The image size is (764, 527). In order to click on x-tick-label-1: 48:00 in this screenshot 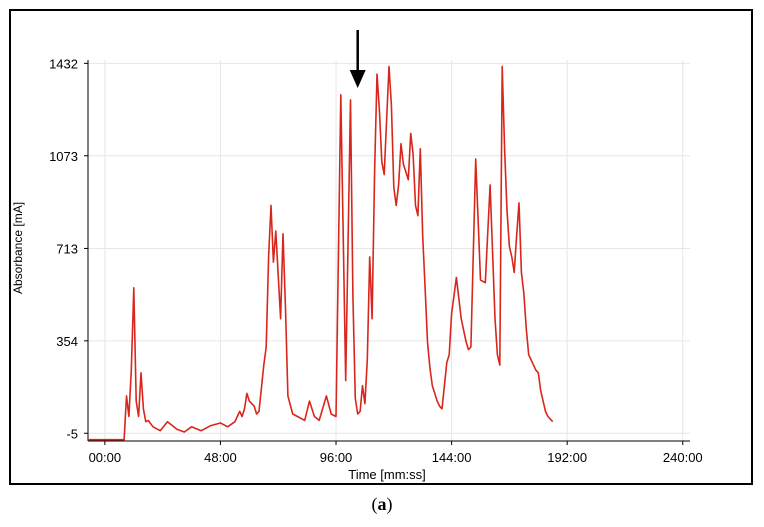, I will do `click(220, 457)`.